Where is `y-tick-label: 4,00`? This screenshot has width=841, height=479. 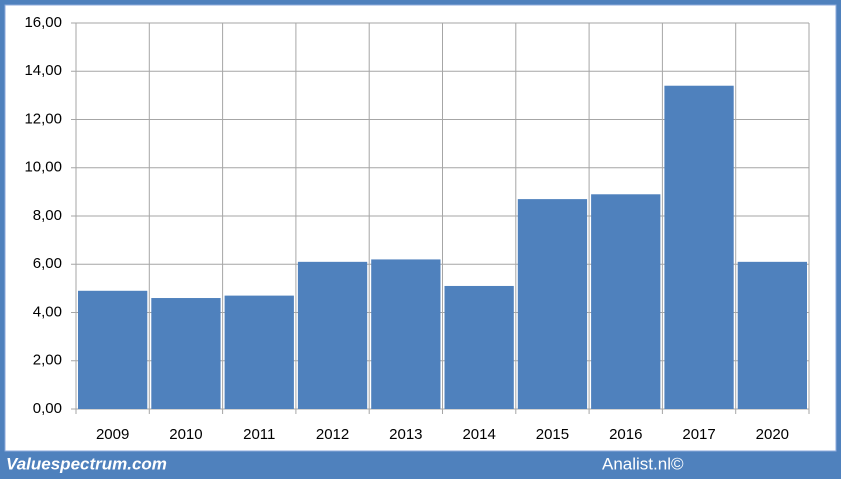
y-tick-label: 4,00 is located at coordinates (47, 311).